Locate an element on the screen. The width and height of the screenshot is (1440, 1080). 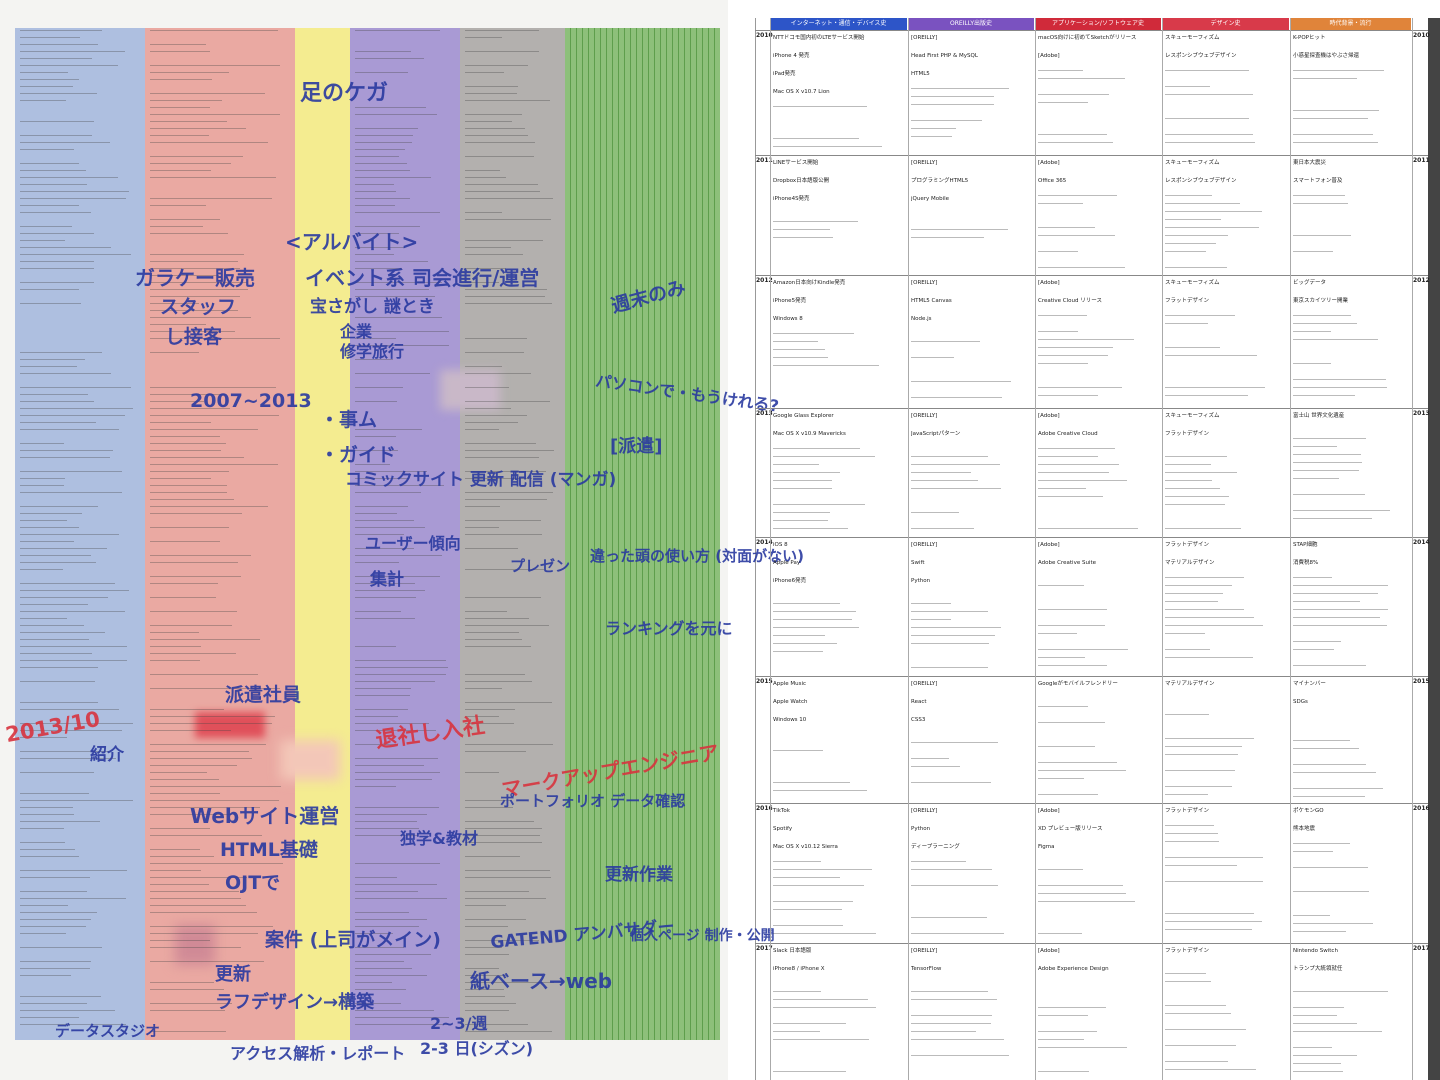
handwritten-note: イベント系 司会進行/運営 is located at coordinates (422, 278).